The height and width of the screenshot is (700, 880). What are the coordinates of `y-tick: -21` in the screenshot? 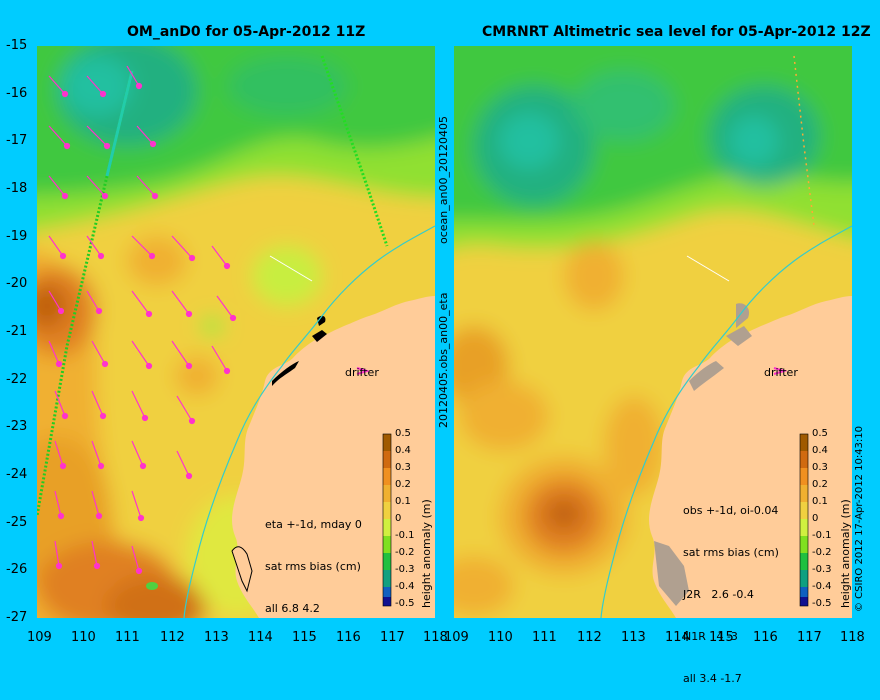 It's located at (17, 331).